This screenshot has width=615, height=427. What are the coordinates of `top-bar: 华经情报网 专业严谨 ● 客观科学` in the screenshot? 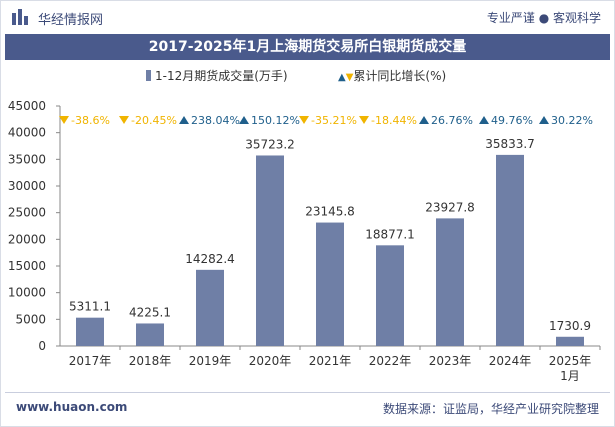 It's located at (307, 17).